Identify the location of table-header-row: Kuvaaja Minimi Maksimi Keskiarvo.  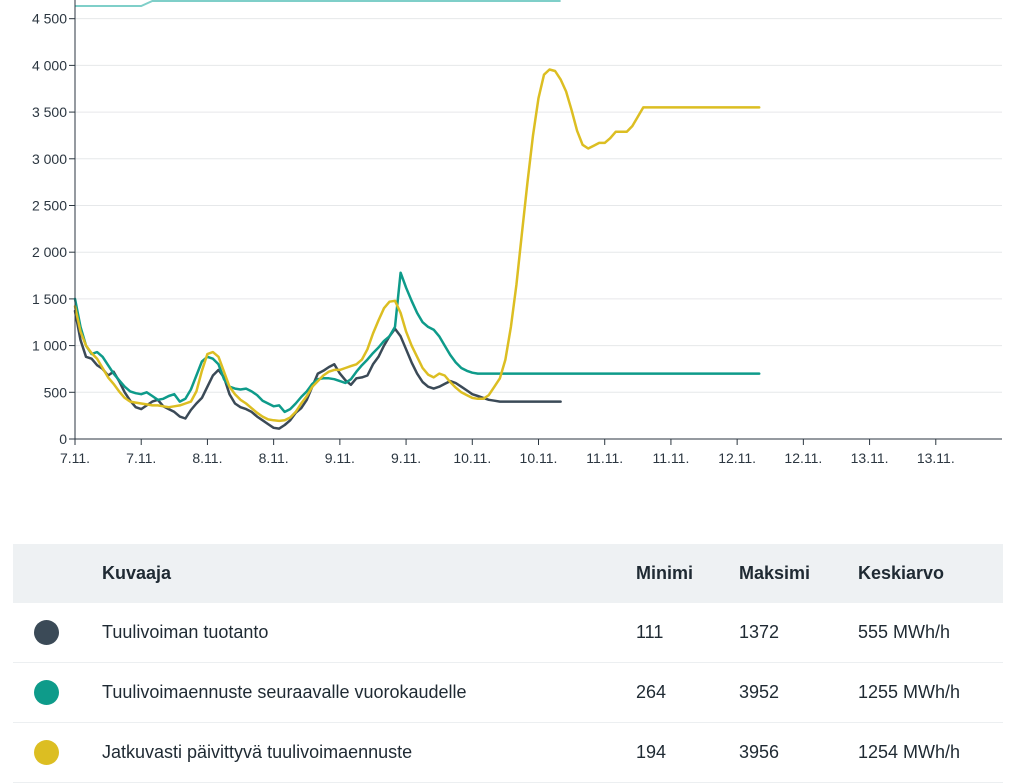
(508, 573).